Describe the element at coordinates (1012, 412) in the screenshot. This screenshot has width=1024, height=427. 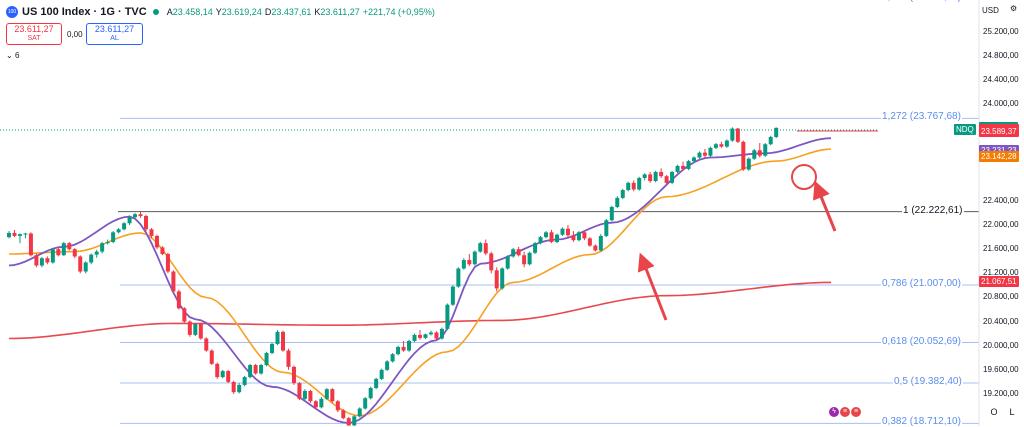
I see `log-scale-button: L` at that location.